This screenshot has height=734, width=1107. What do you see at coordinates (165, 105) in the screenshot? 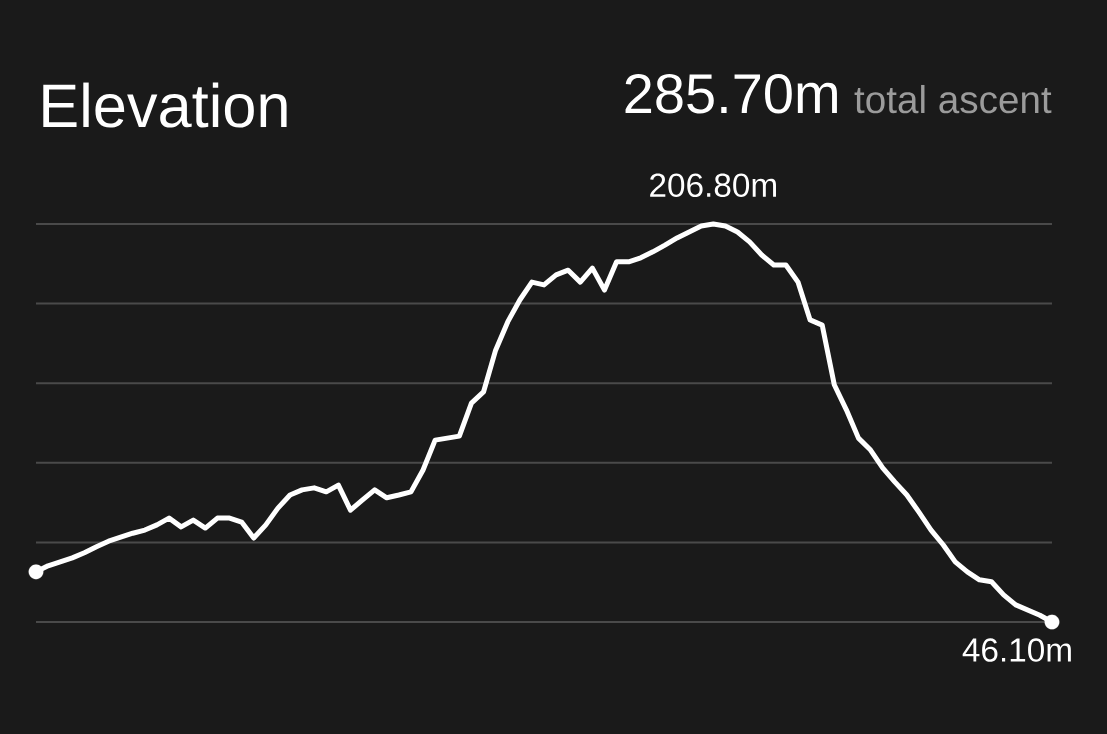
I see `chart-title: Elevation` at bounding box center [165, 105].